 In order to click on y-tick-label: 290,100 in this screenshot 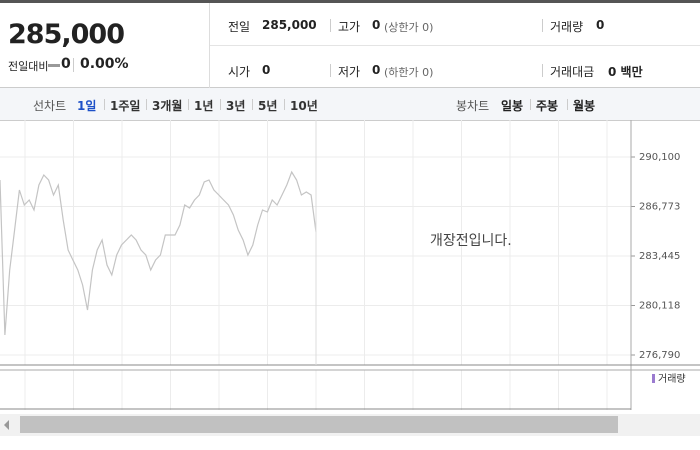, I will do `click(659, 157)`.